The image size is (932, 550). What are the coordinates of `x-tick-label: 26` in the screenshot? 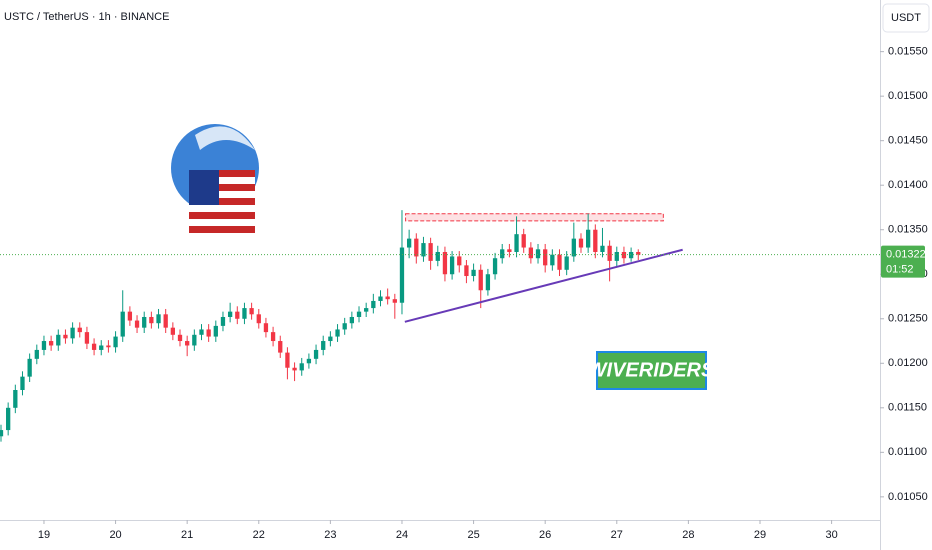 It's located at (545, 535).